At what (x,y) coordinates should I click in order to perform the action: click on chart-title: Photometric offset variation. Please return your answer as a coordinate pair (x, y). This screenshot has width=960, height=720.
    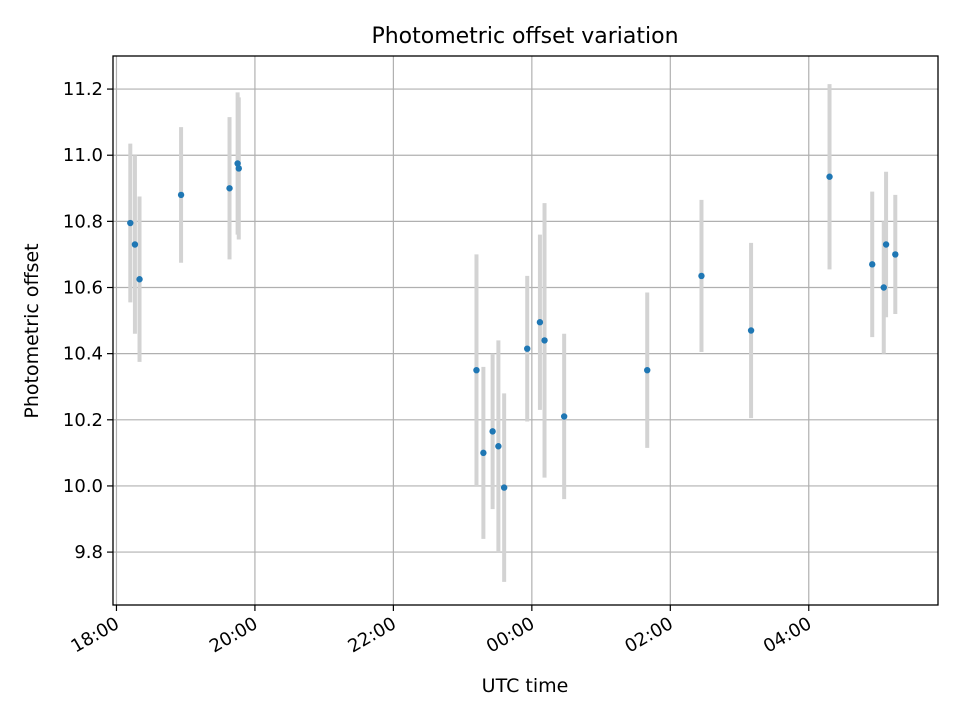
    Looking at the image, I should click on (524, 36).